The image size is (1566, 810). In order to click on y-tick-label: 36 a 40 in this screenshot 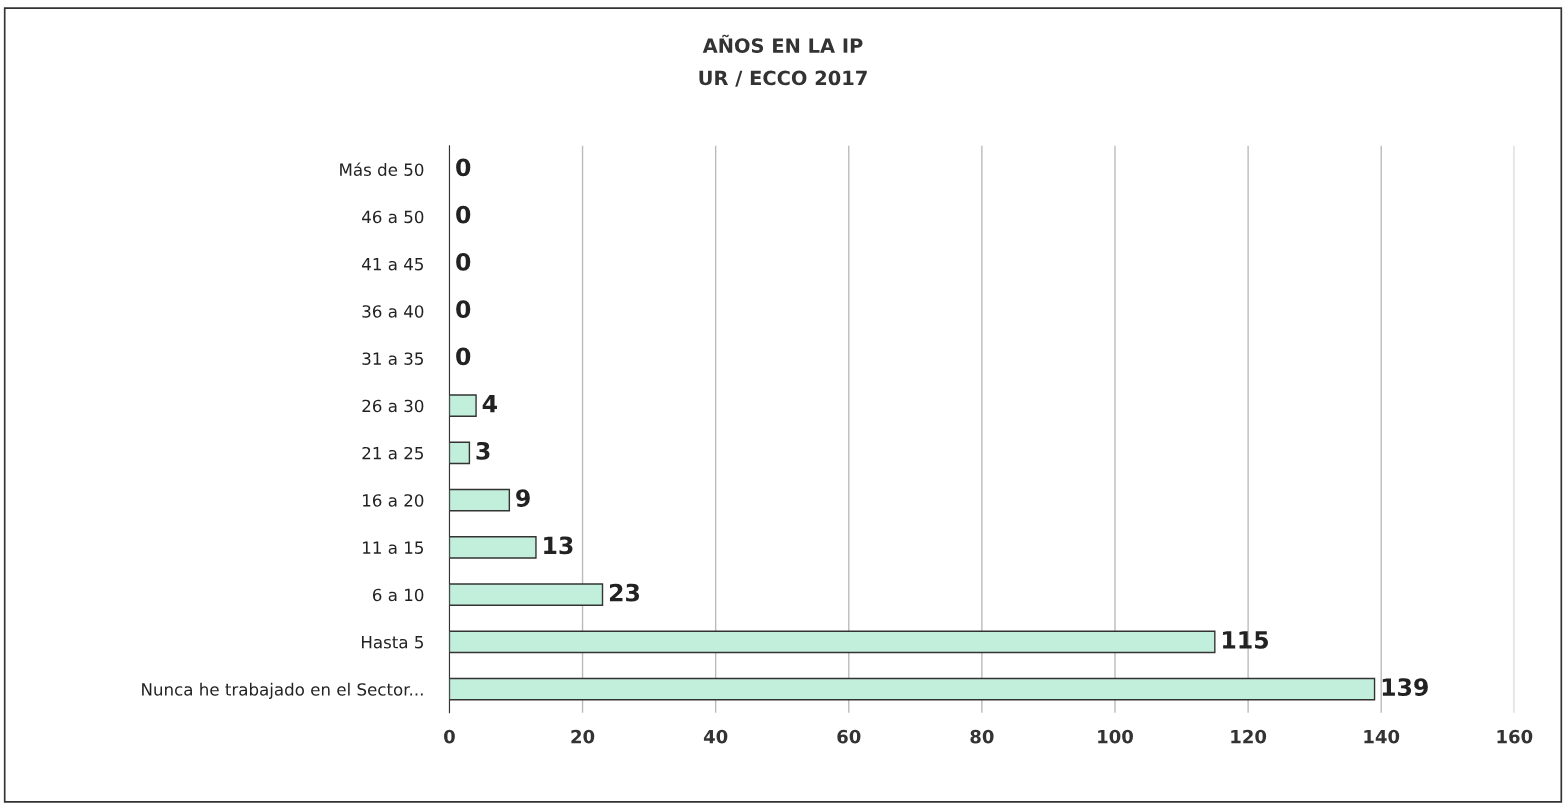, I will do `click(393, 311)`.